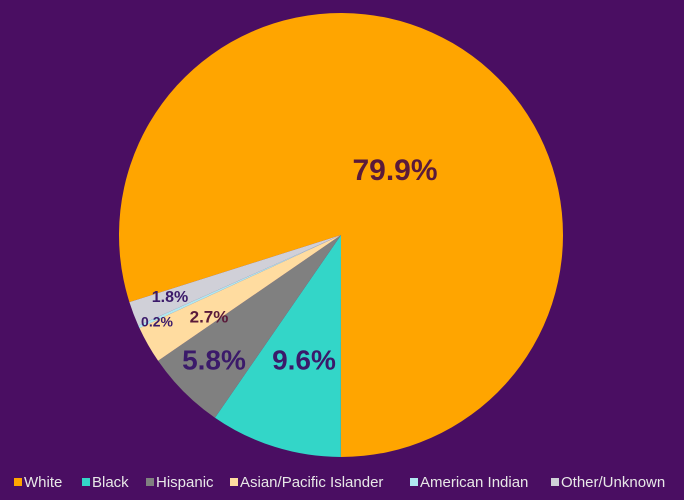 This screenshot has height=500, width=684. I want to click on legend-label: Asian/Pacific Islander, so click(311, 482).